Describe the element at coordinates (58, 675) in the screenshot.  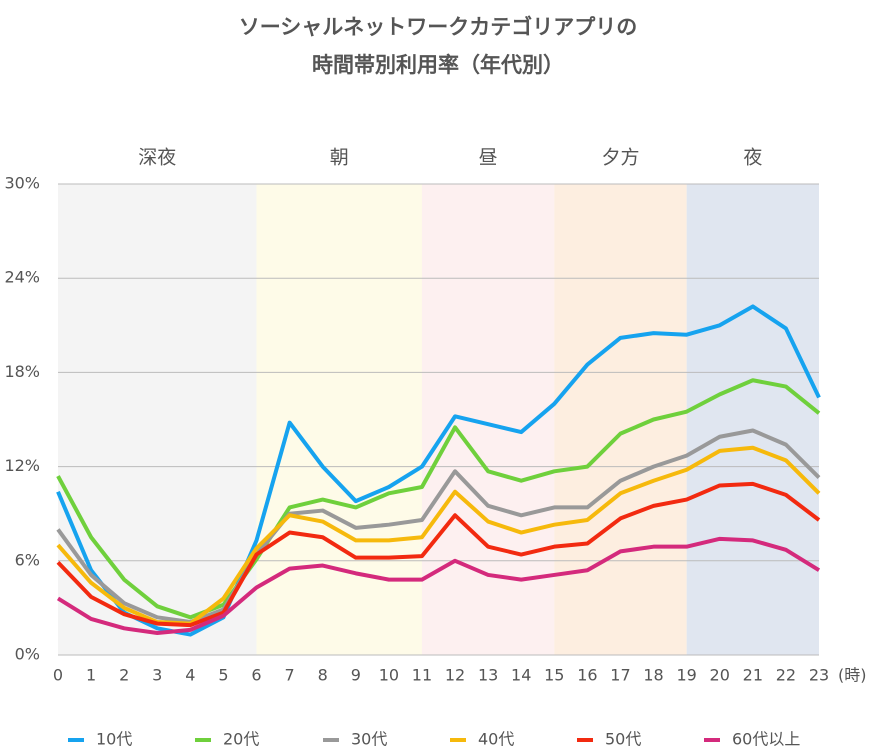
I see `x-tick-label: 0` at that location.